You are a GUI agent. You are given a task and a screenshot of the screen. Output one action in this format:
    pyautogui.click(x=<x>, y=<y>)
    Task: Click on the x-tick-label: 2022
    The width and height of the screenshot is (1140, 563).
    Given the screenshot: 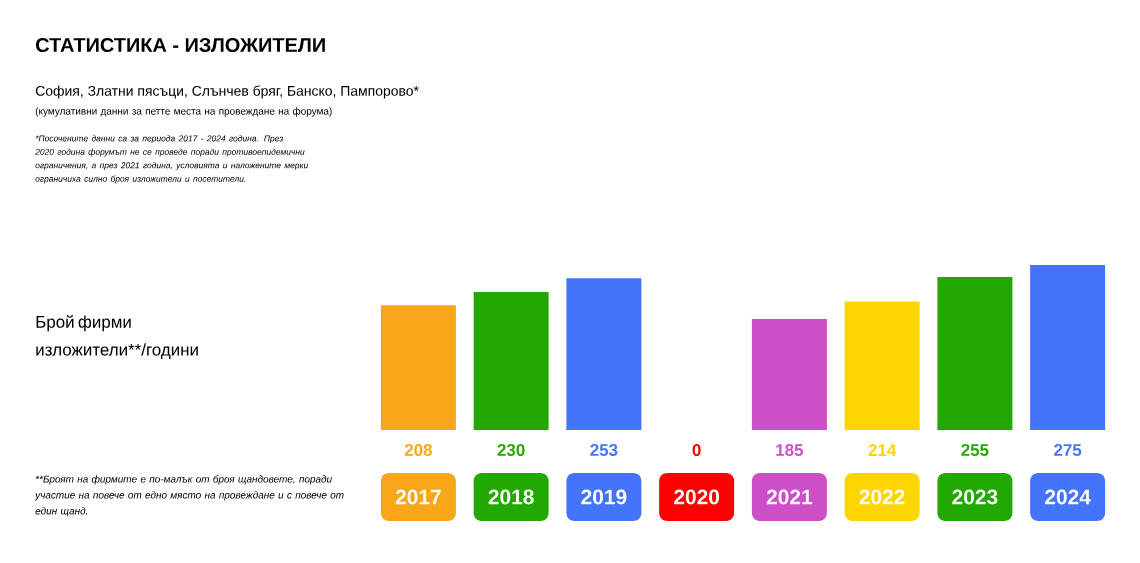 What is the action you would take?
    pyautogui.click(x=882, y=497)
    